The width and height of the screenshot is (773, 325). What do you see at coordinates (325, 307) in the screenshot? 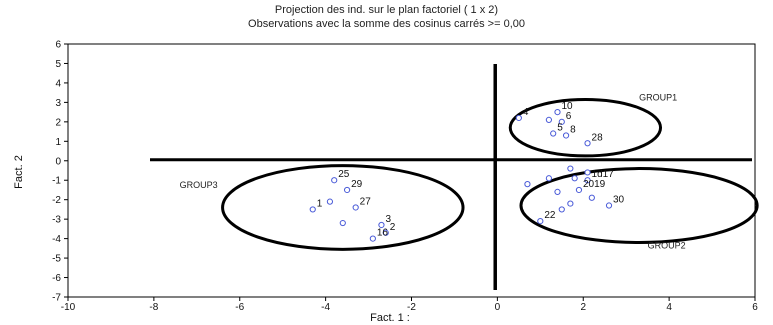
I see `x-tick-label: -4` at bounding box center [325, 307].